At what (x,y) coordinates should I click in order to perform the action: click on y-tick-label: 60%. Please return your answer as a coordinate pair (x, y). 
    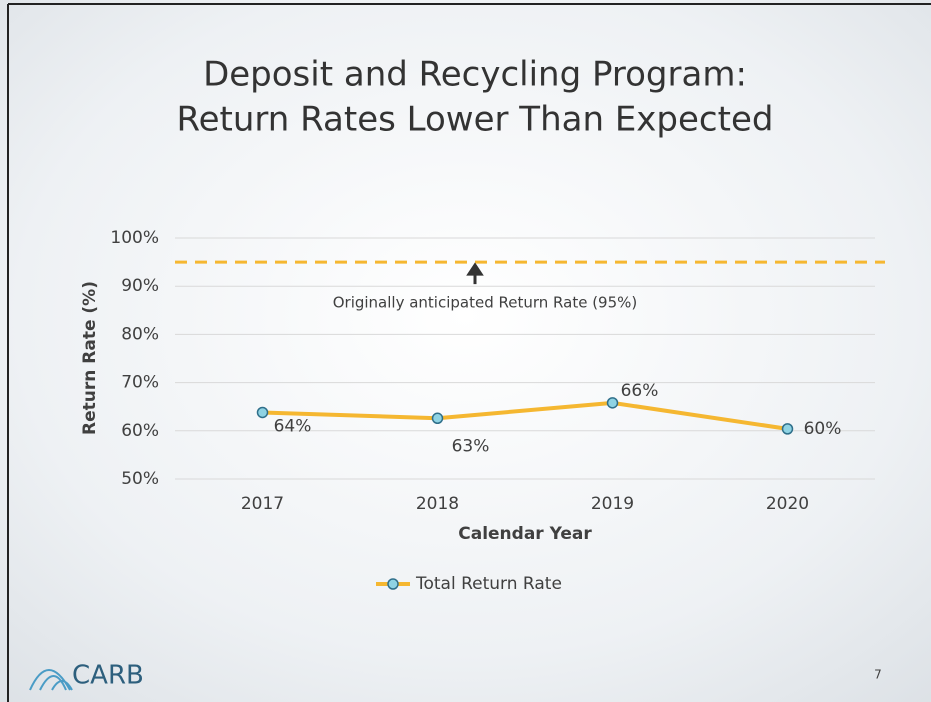
    Looking at the image, I should click on (140, 431).